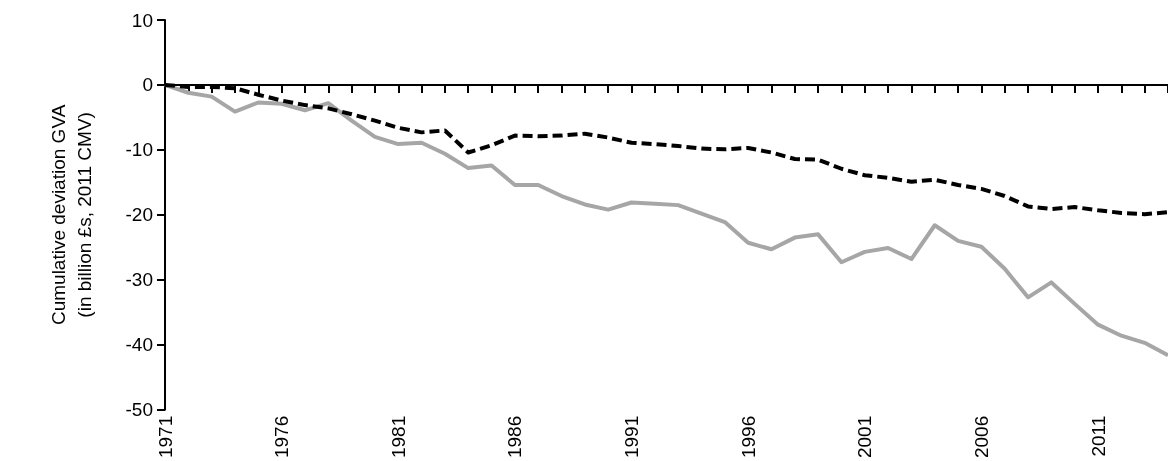 The width and height of the screenshot is (1168, 461). Describe the element at coordinates (632, 437) in the screenshot. I see `x-tick-label: 1991` at that location.